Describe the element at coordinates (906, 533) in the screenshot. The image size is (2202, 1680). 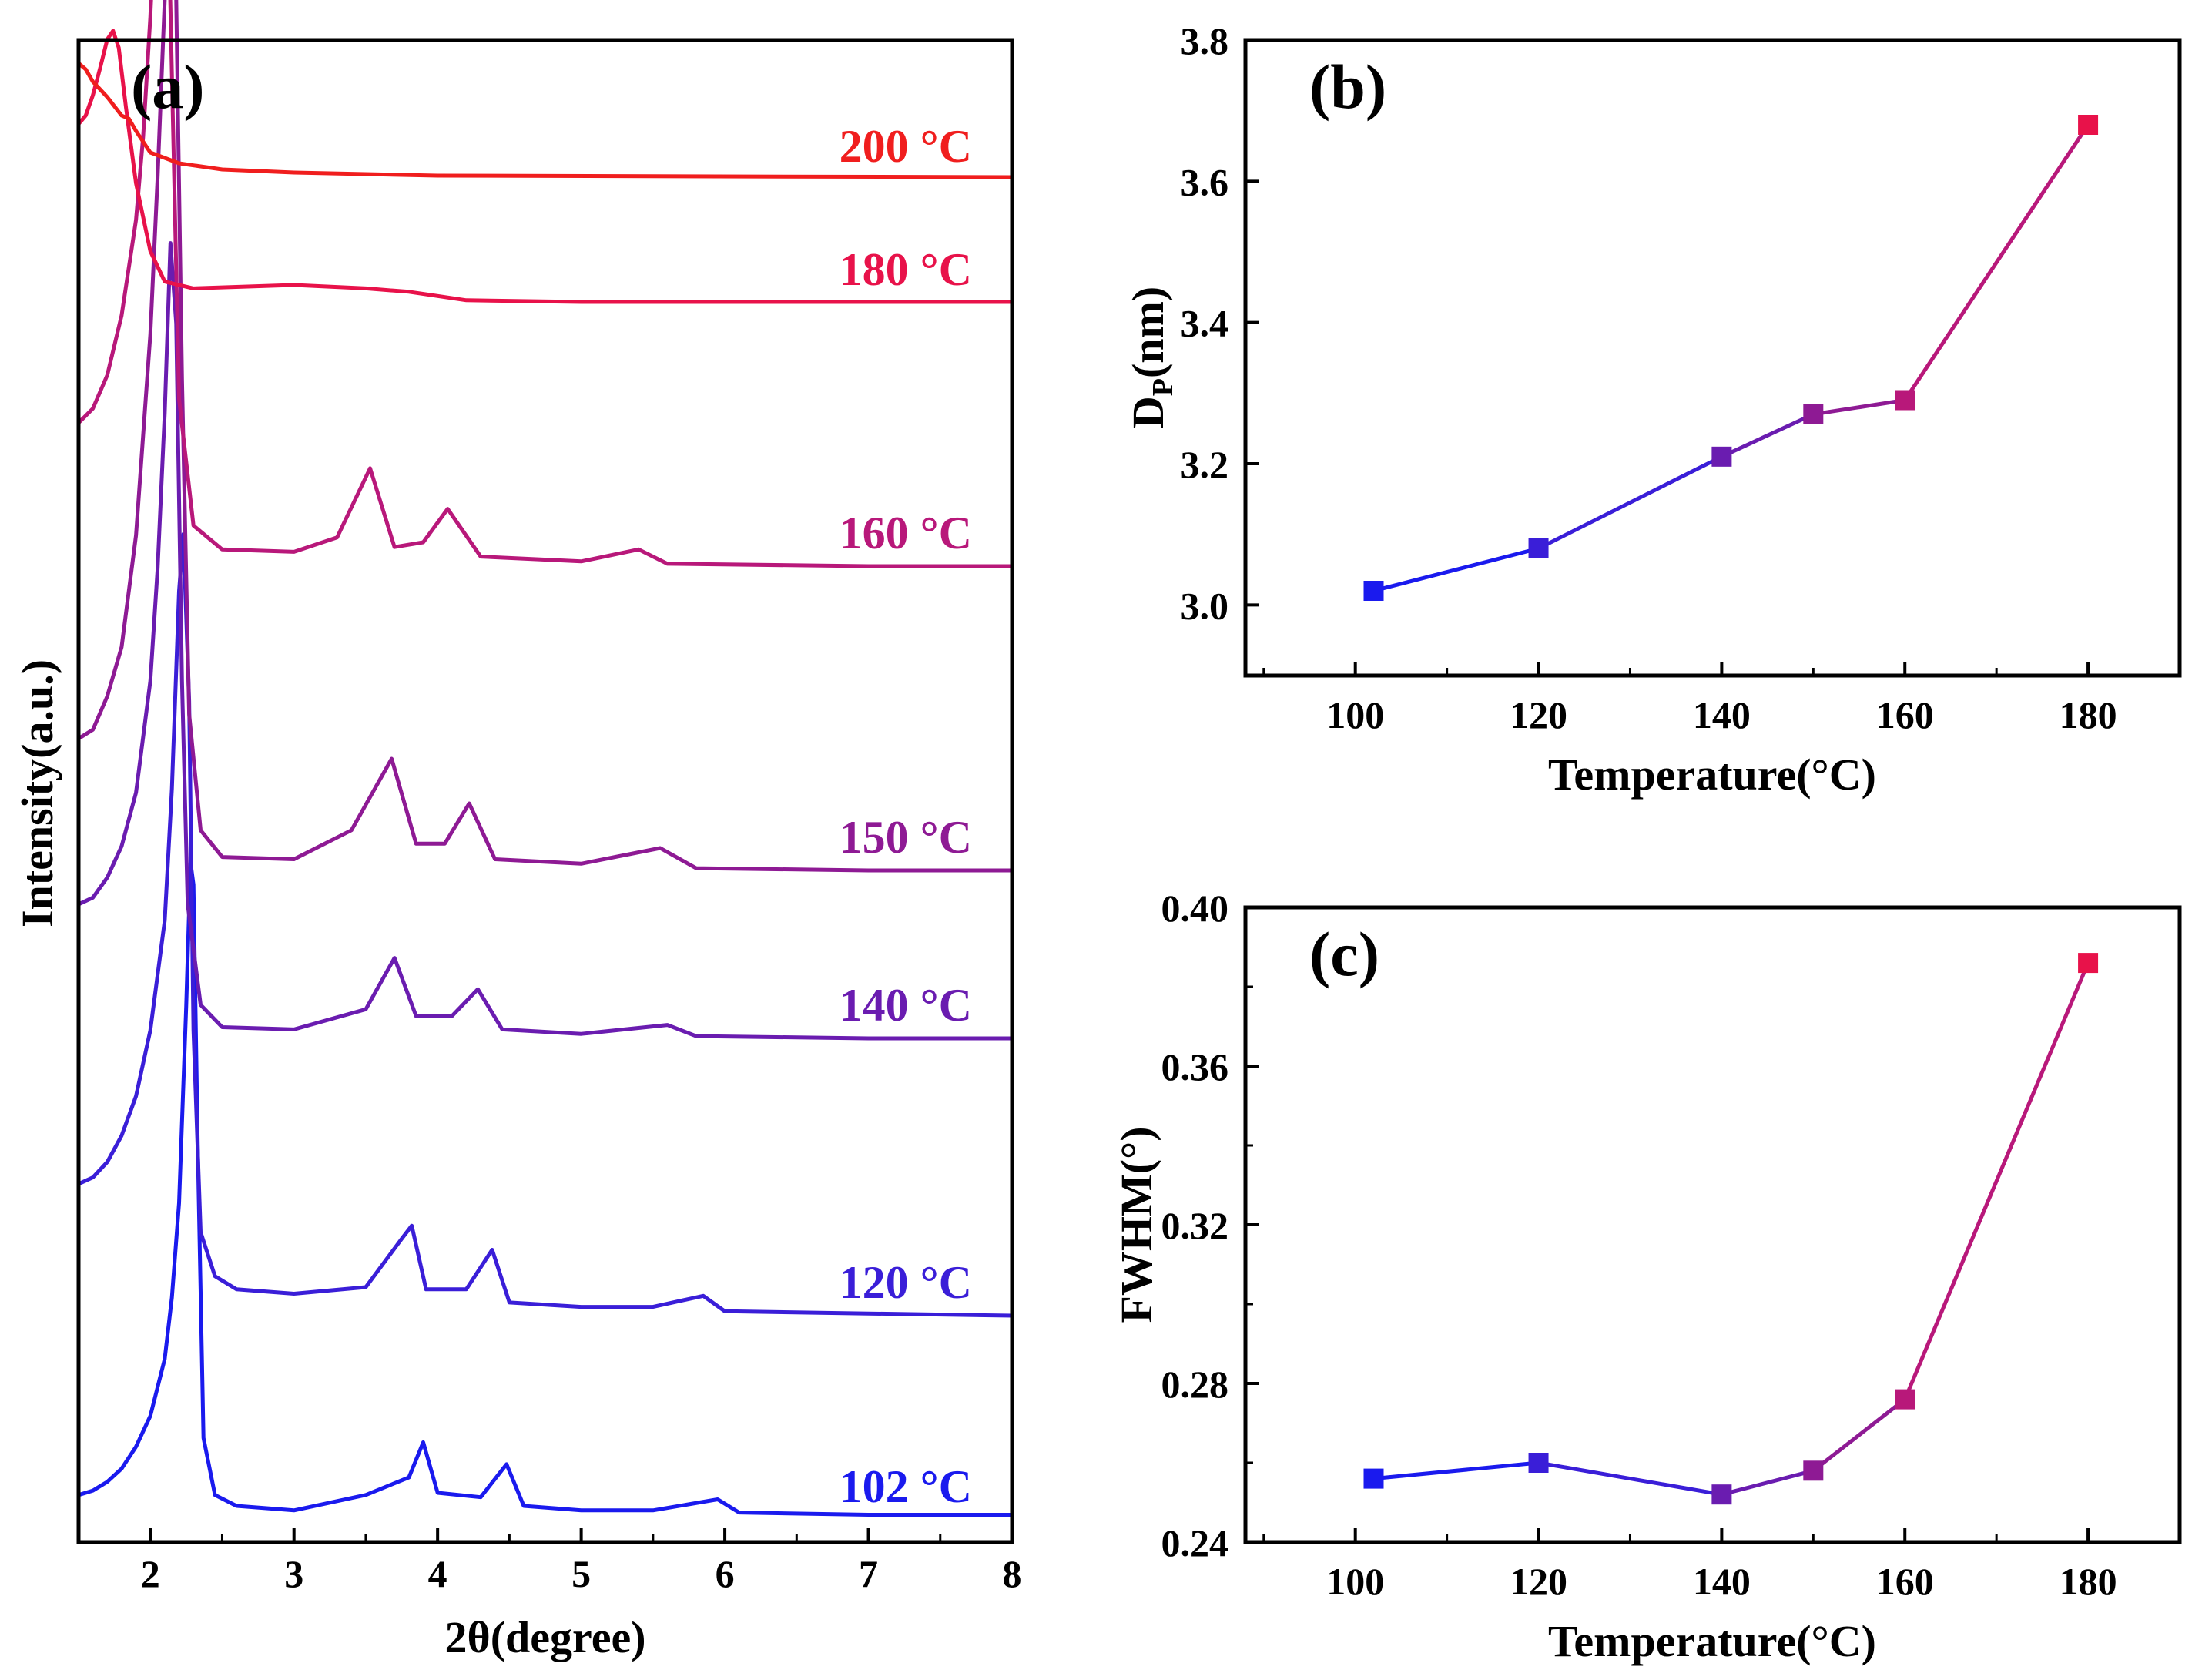
I see `curve-label-c160: 160 °C` at that location.